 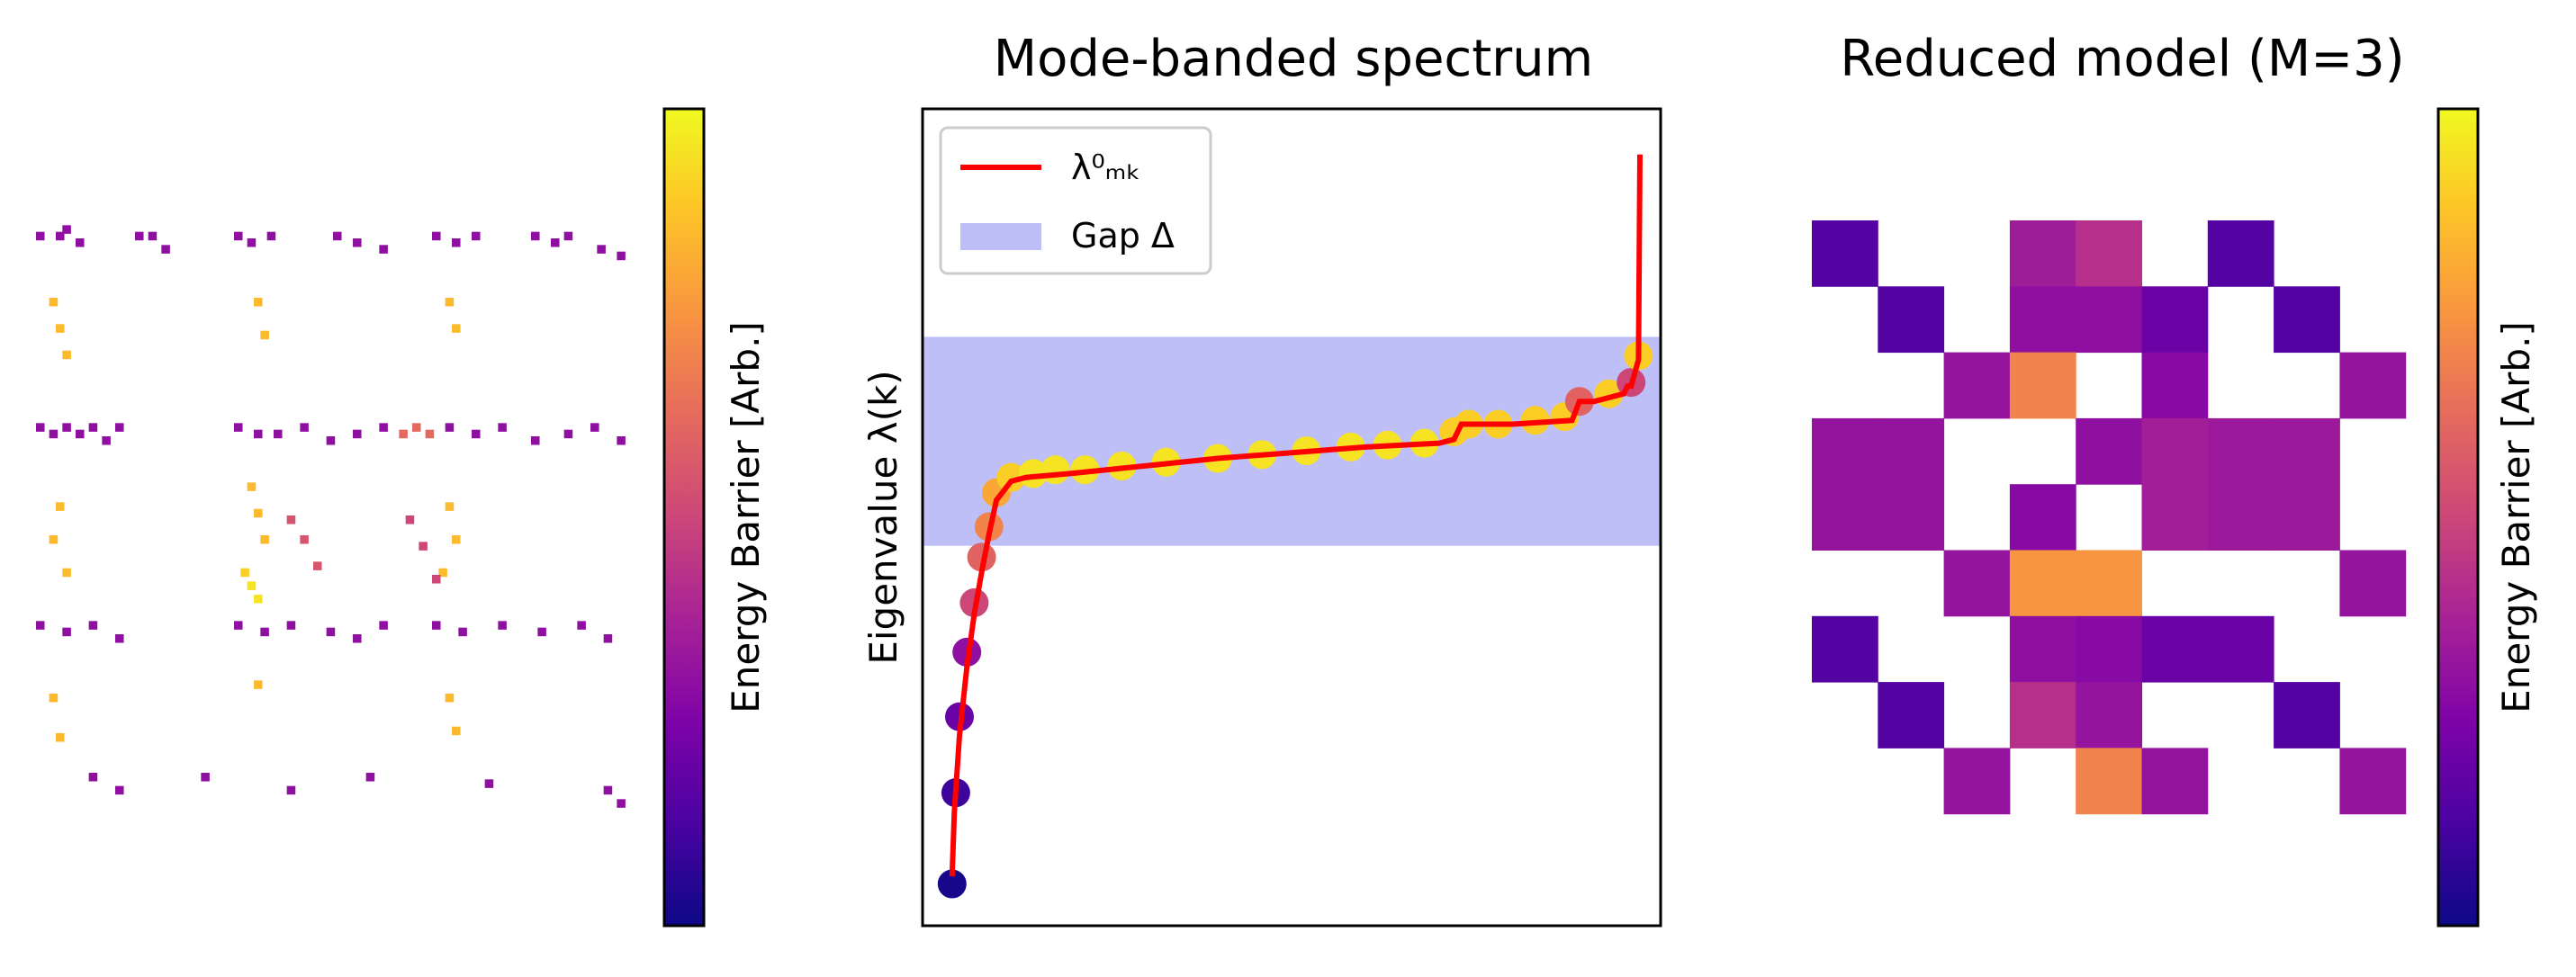 I want to click on legend-line-label: λ⁰ₘₖ, so click(x=1106, y=167).